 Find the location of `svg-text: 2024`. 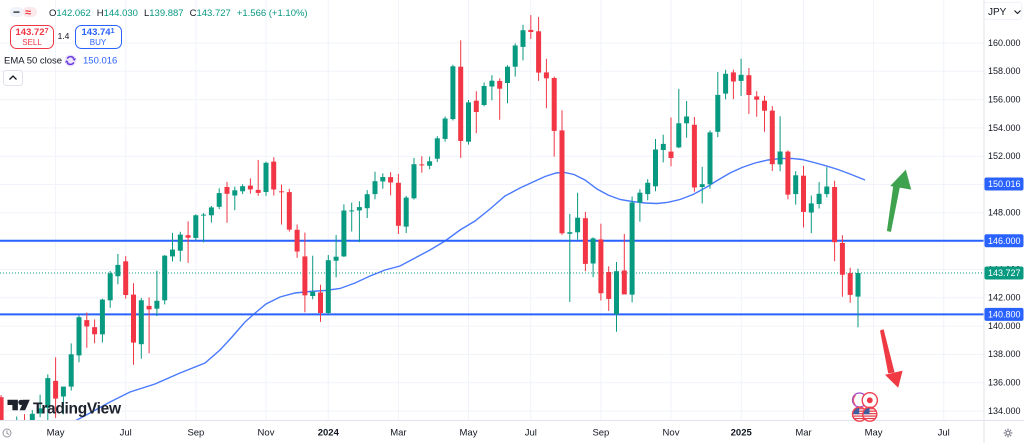

svg-text: 2024 is located at coordinates (329, 433).